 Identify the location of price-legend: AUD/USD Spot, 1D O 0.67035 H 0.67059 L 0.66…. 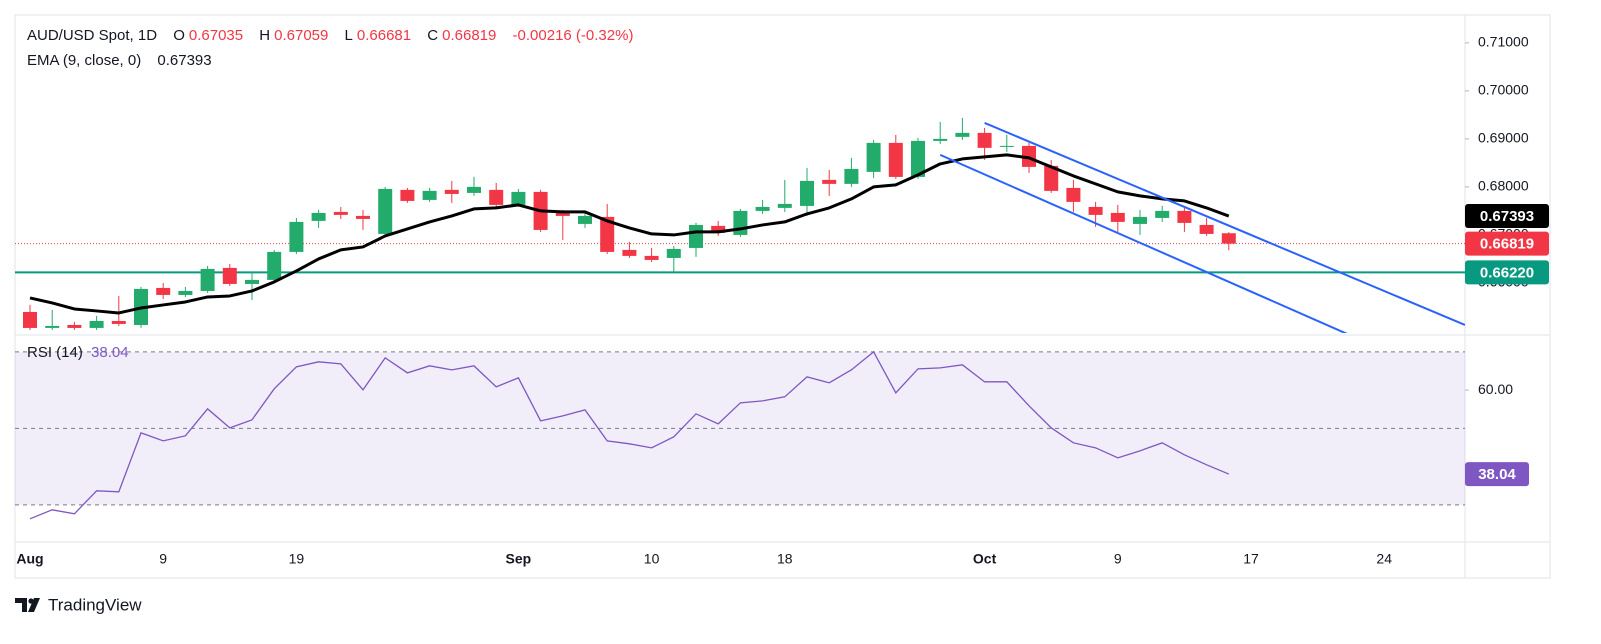
(332, 35).